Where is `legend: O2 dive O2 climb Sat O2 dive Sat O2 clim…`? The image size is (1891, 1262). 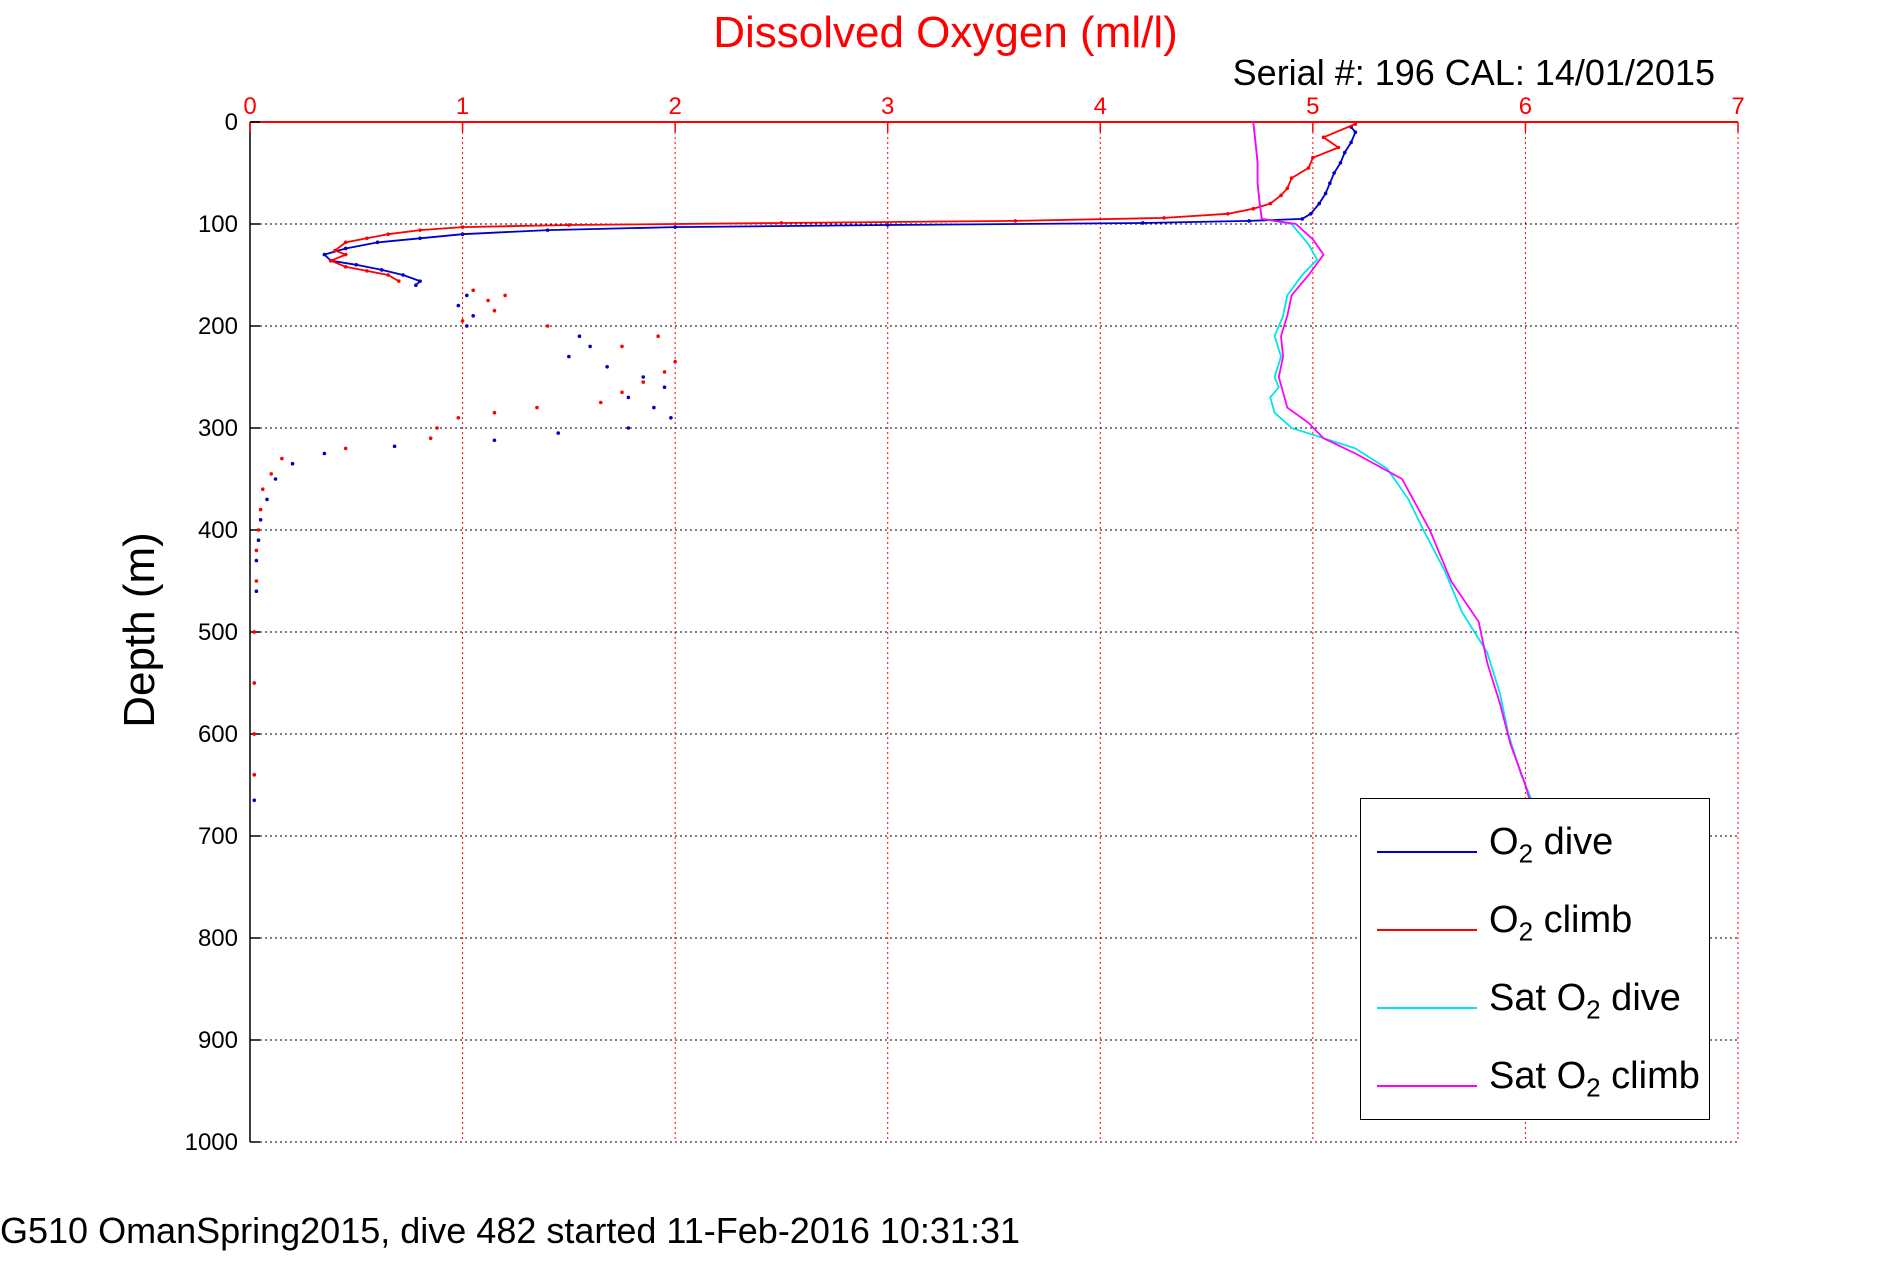
legend: O2 dive O2 climb Sat O2 dive Sat O2 clim… is located at coordinates (1535, 959).